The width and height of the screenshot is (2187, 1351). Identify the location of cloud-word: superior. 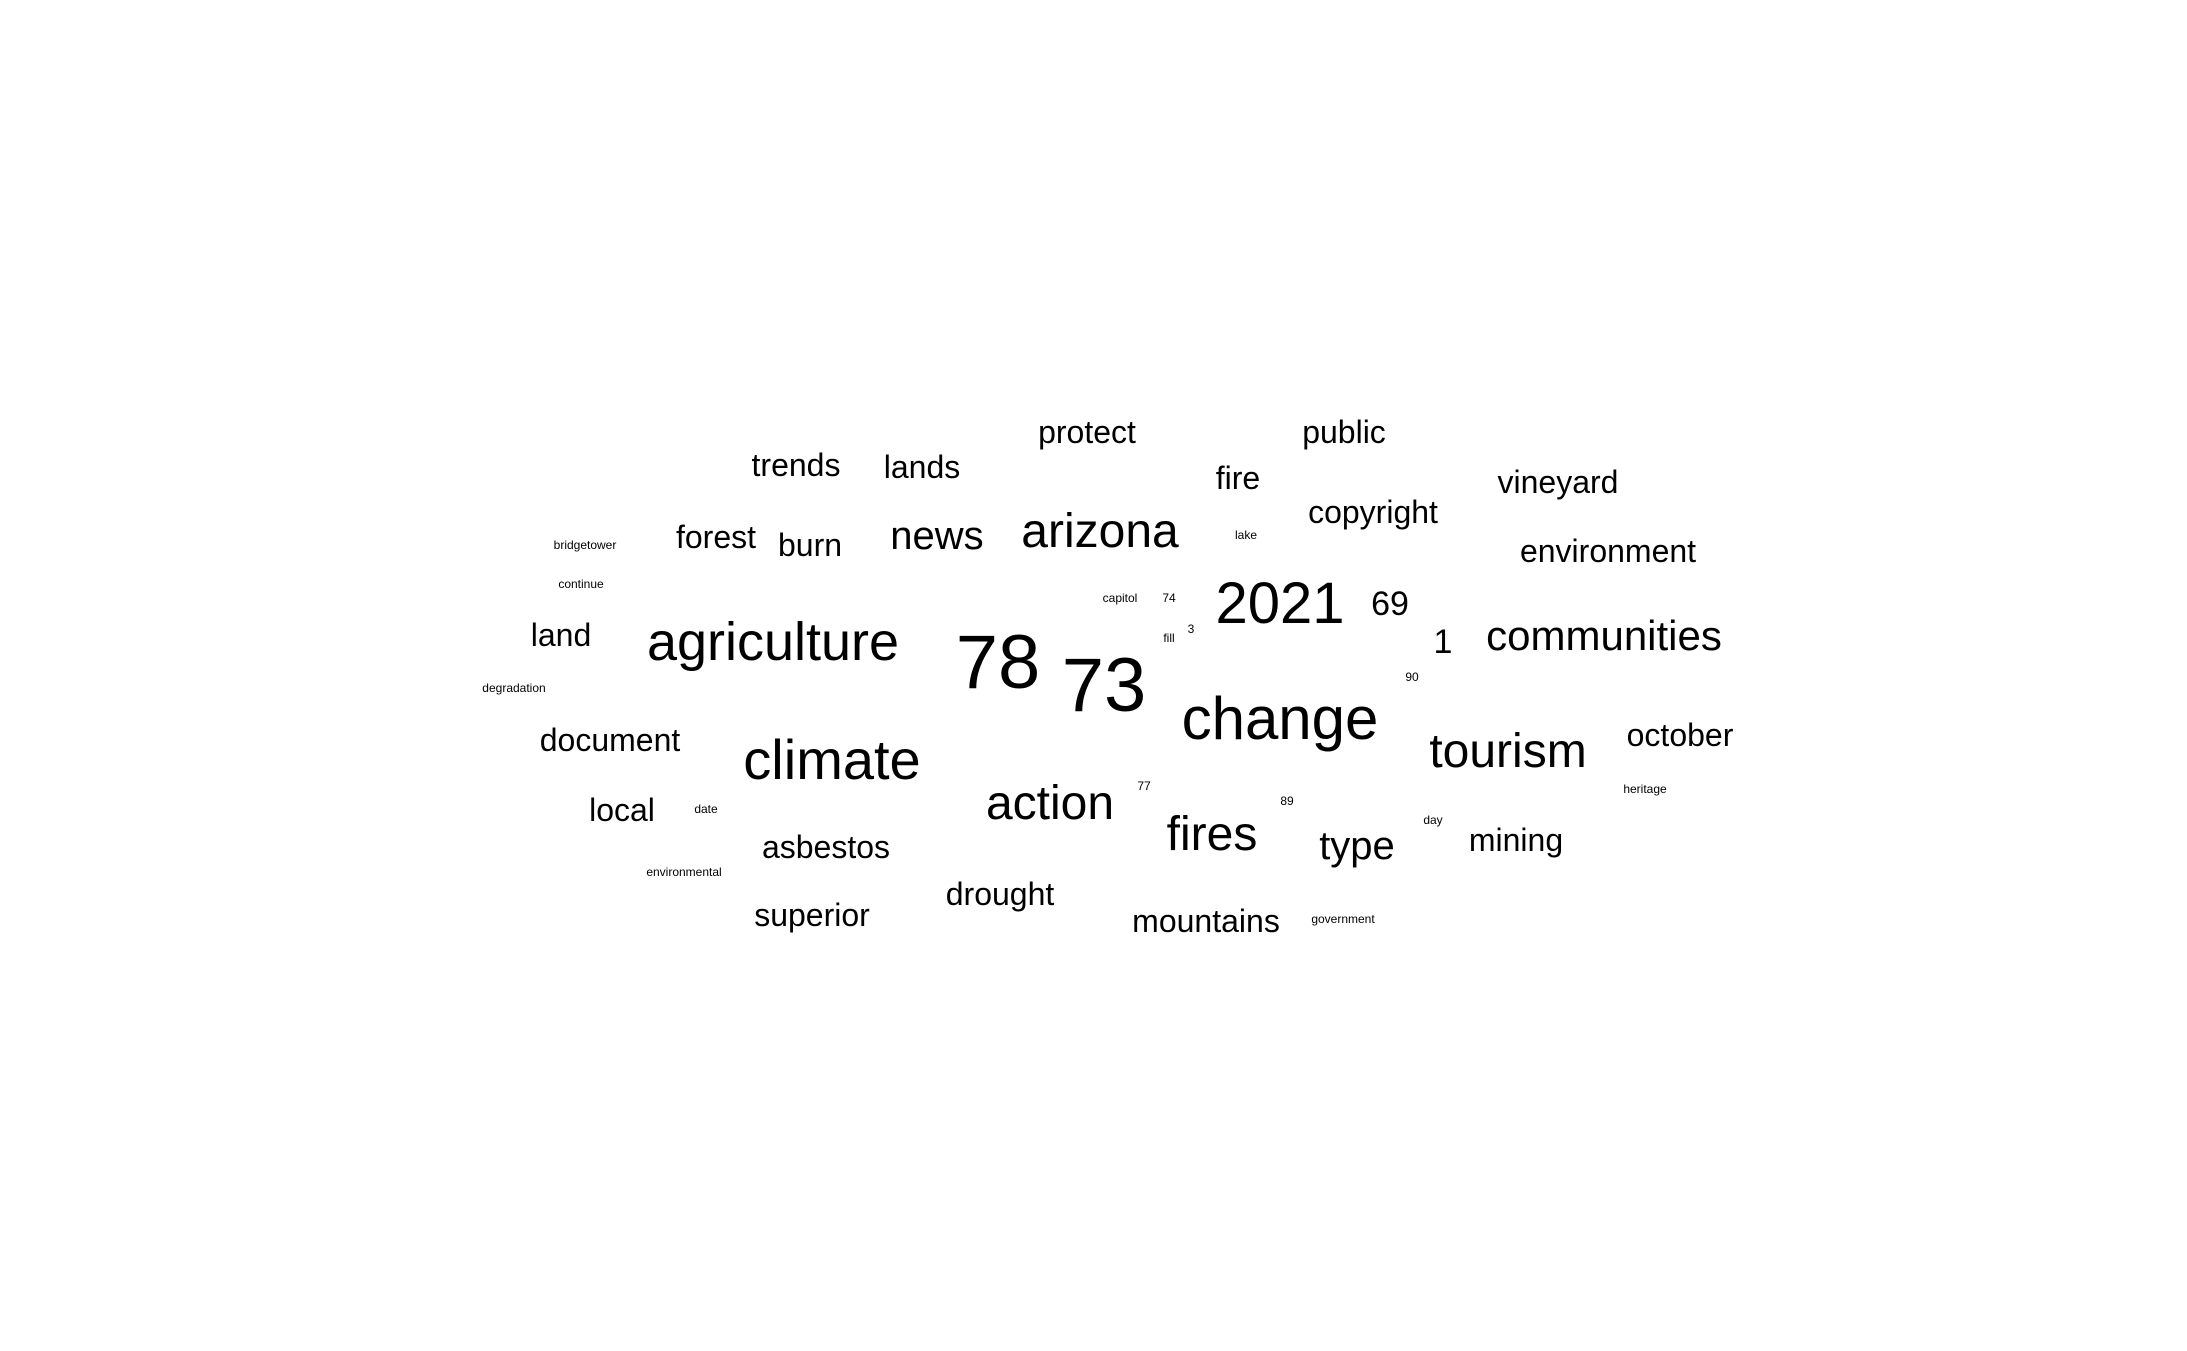
(812, 915).